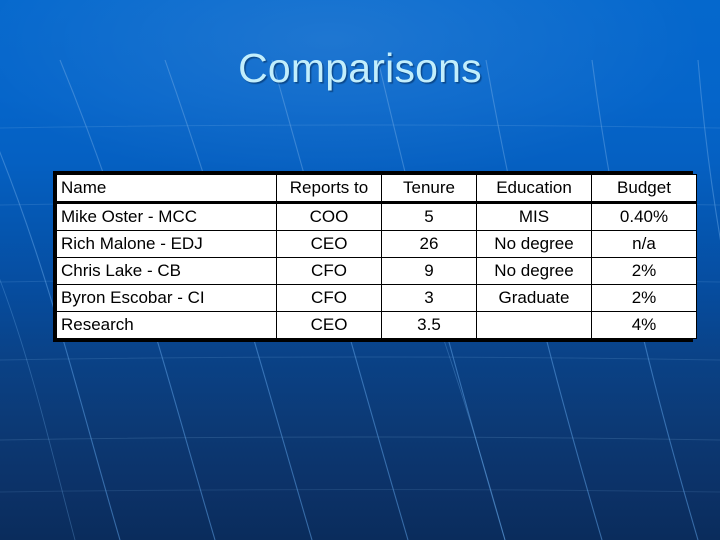 This screenshot has height=540, width=720. What do you see at coordinates (166, 325) in the screenshot?
I see `cell-name: Research` at bounding box center [166, 325].